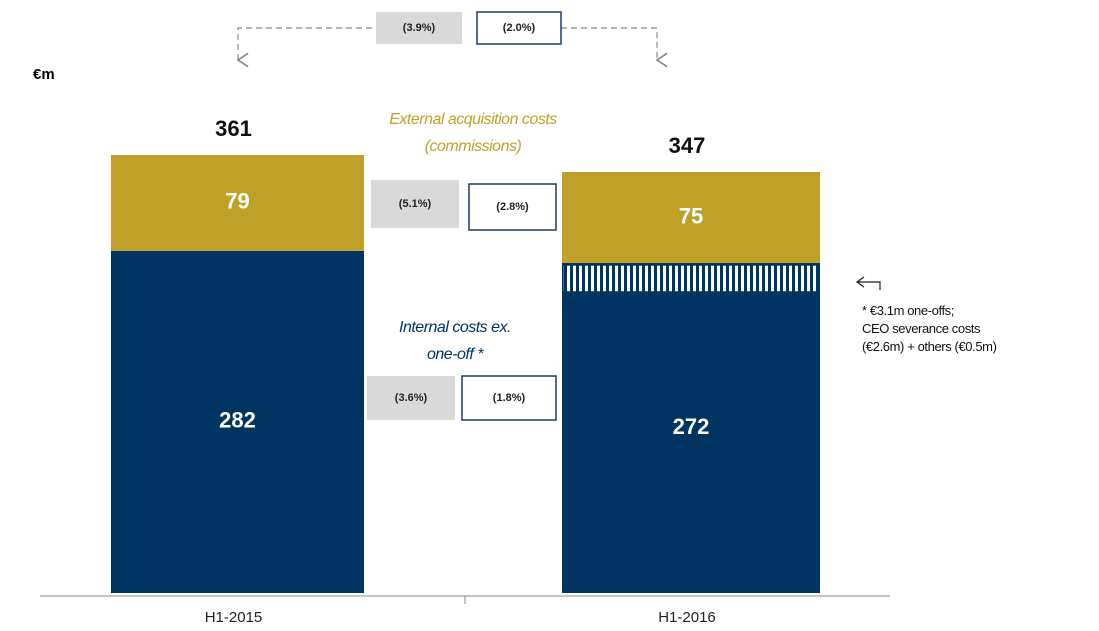 This screenshot has width=1099, height=631. What do you see at coordinates (868, 283) in the screenshot?
I see `note-arrow` at bounding box center [868, 283].